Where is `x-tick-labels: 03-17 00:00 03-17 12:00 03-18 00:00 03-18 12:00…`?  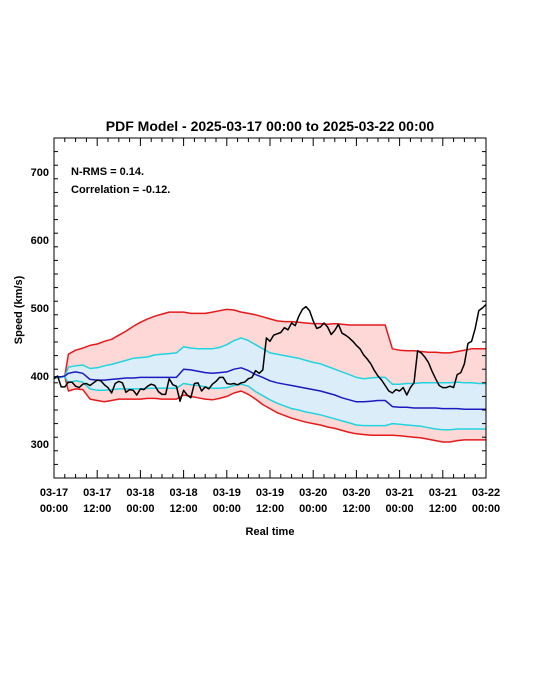
x-tick-labels: 03-17 00:00 03-17 12:00 03-18 00:00 03-18 12:00… is located at coordinates (270, 501).